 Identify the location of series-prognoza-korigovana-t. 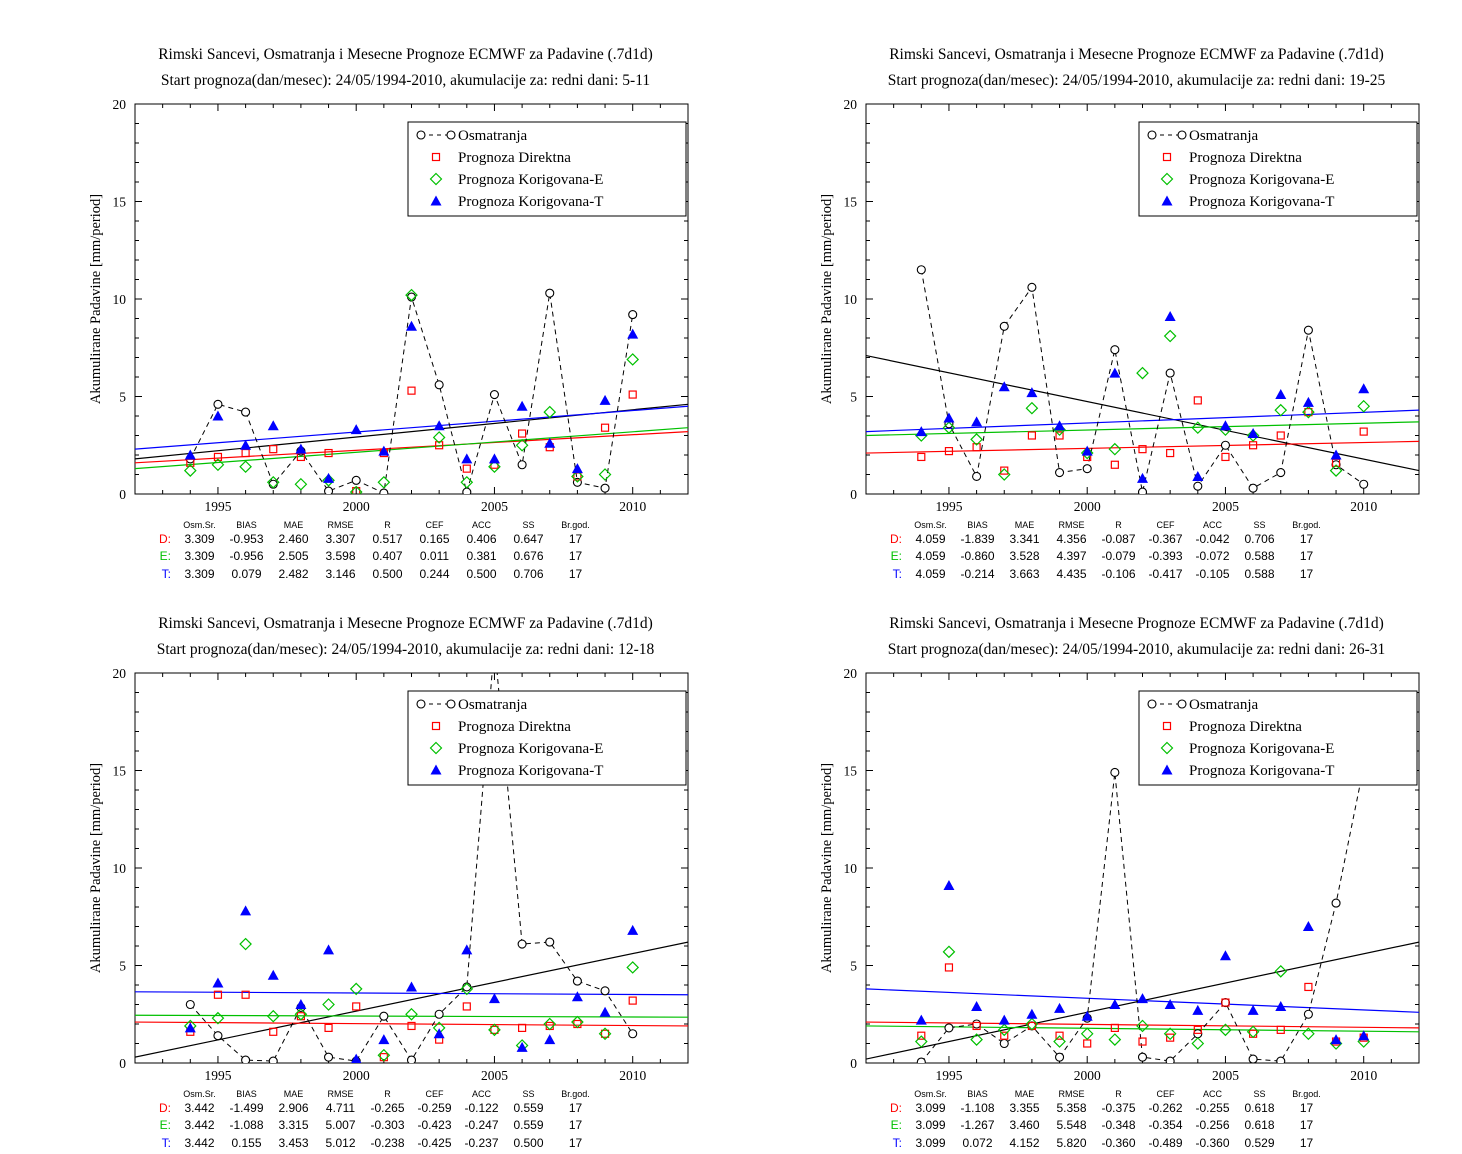
(1142, 962).